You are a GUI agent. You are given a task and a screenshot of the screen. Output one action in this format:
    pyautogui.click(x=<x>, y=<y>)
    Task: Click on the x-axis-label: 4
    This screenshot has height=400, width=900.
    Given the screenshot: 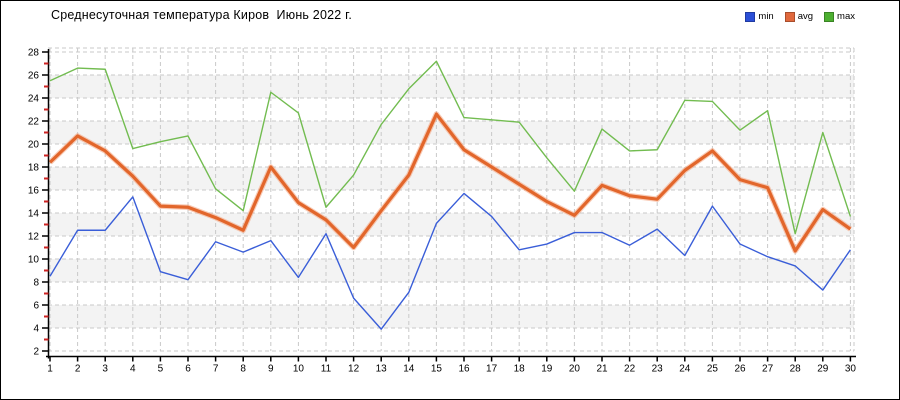 What is the action you would take?
    pyautogui.click(x=133, y=369)
    